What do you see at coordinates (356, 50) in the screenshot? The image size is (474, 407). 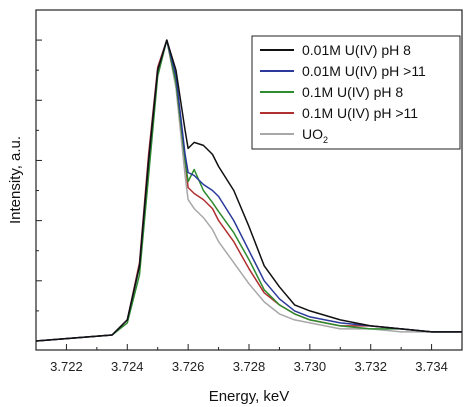 I see `legend-label: 0.01M U(IV) pH 8` at bounding box center [356, 50].